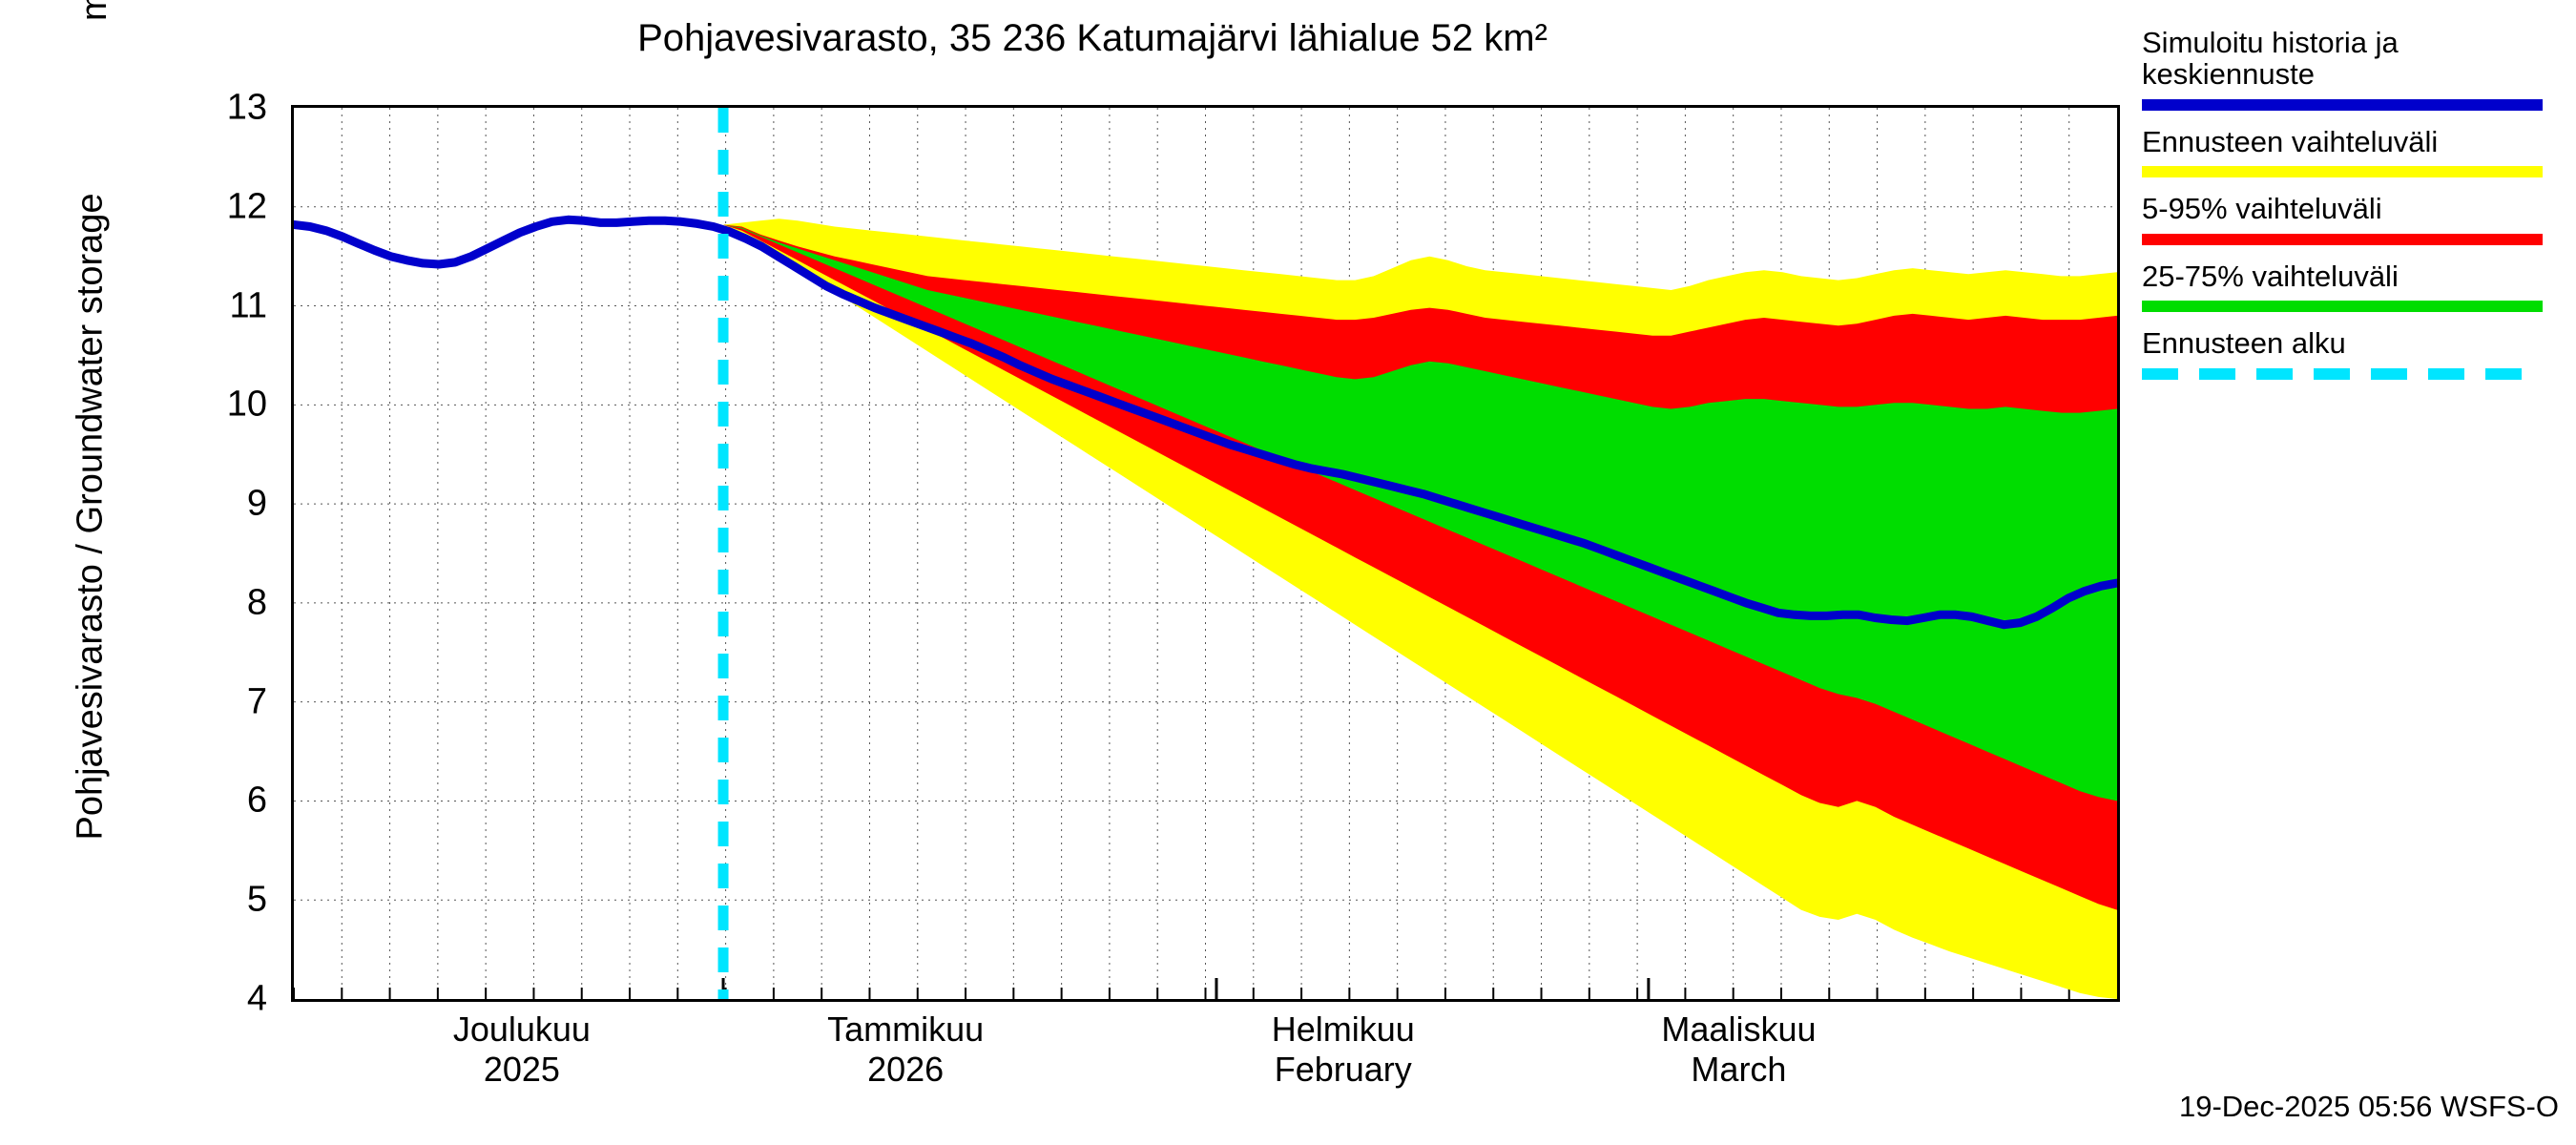  Describe the element at coordinates (143, 572) in the screenshot. I see `y-axis-ticks: 4 5 6 7 8 9 10 11 12 13` at that location.